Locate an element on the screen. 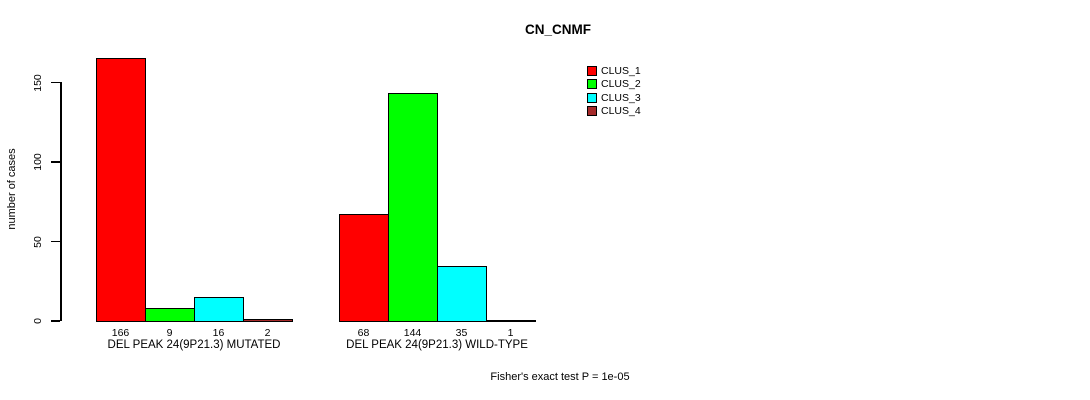  legend: CLUS_1 CLUS_2 CLUS_3 CLUS_4 is located at coordinates (614, 91).